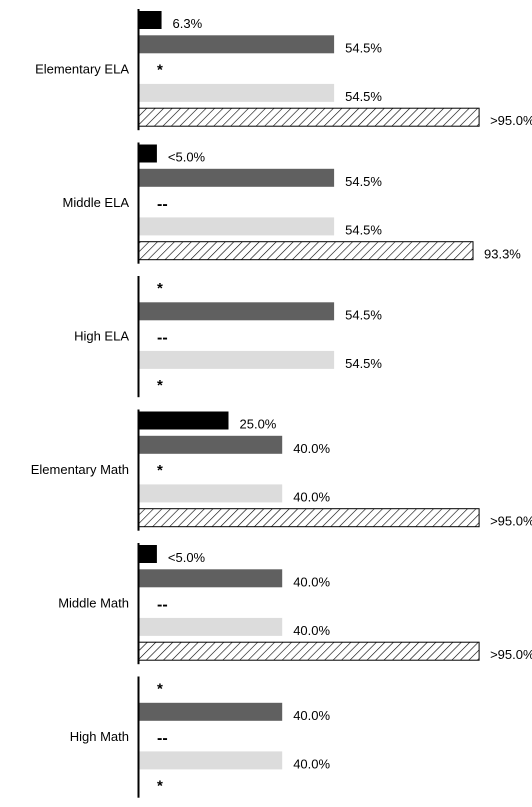 The width and height of the screenshot is (532, 807). I want to click on category-label: Elementary ELA, so click(82, 69).